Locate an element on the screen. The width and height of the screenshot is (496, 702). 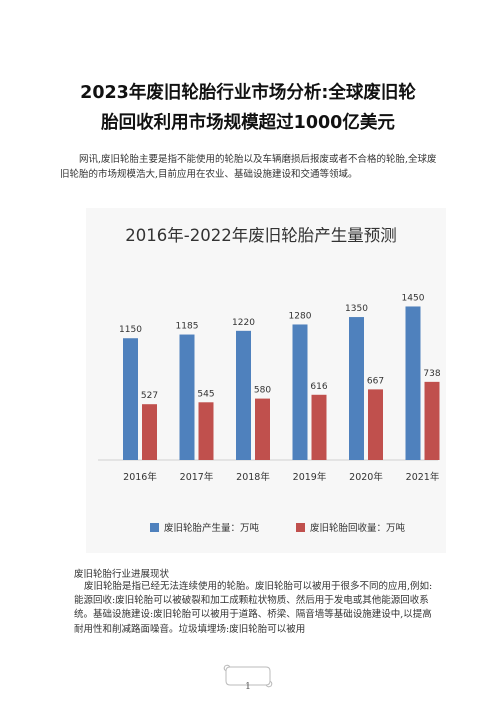
chart-title: 2016年-2022年废旧轮胎产生量预测 is located at coordinates (260, 235).